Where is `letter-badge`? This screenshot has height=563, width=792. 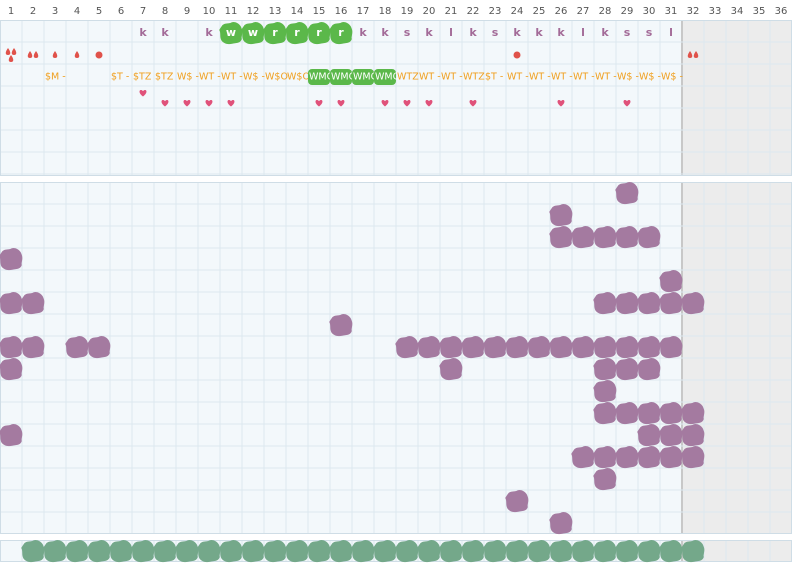
letter-badge is located at coordinates (297, 33).